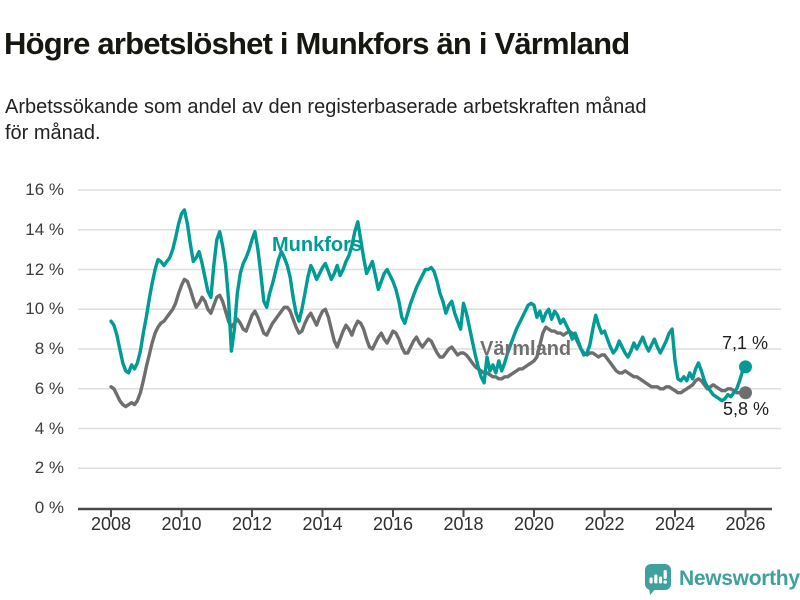 The image size is (800, 600). What do you see at coordinates (322, 524) in the screenshot?
I see `x-tick-label: 2014` at bounding box center [322, 524].